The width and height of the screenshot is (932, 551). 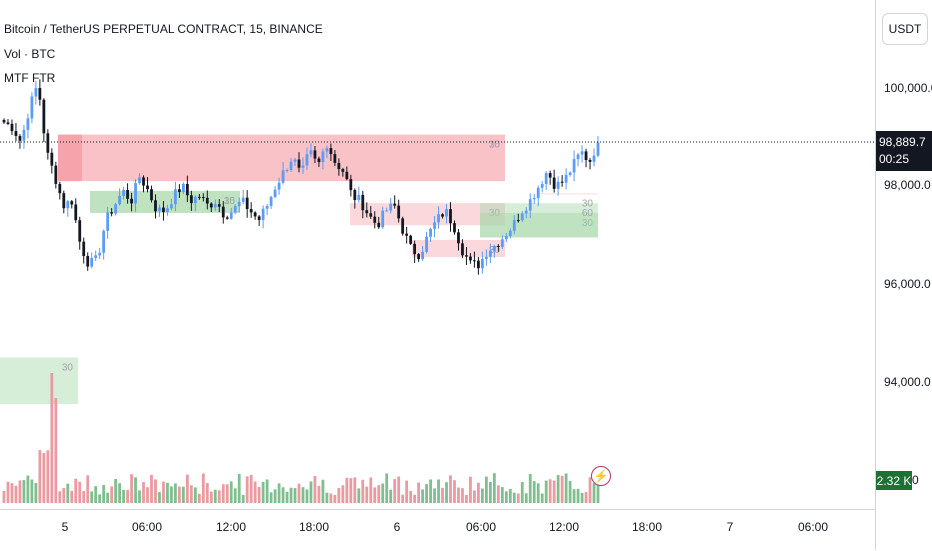 What do you see at coordinates (601, 476) in the screenshot?
I see `replay-icon: ⚡` at bounding box center [601, 476].